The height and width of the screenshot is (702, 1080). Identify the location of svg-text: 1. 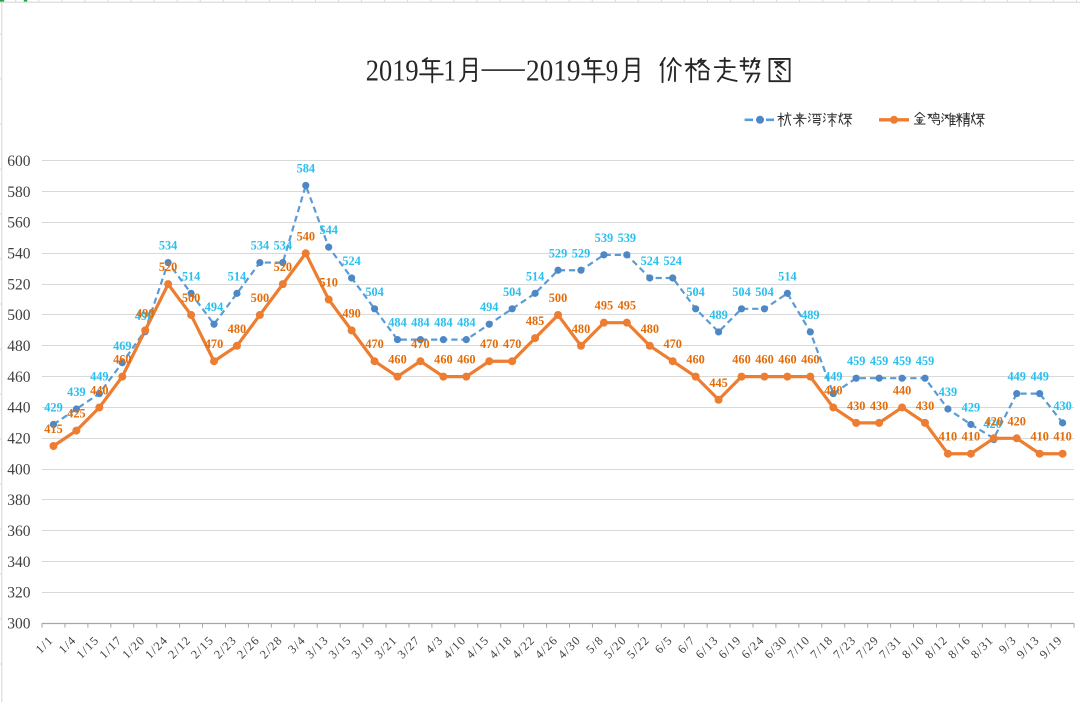
(450, 71).